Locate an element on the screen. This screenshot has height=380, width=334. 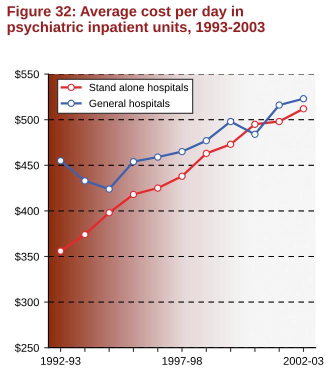
y-tick-label: $350 is located at coordinates (26, 257).